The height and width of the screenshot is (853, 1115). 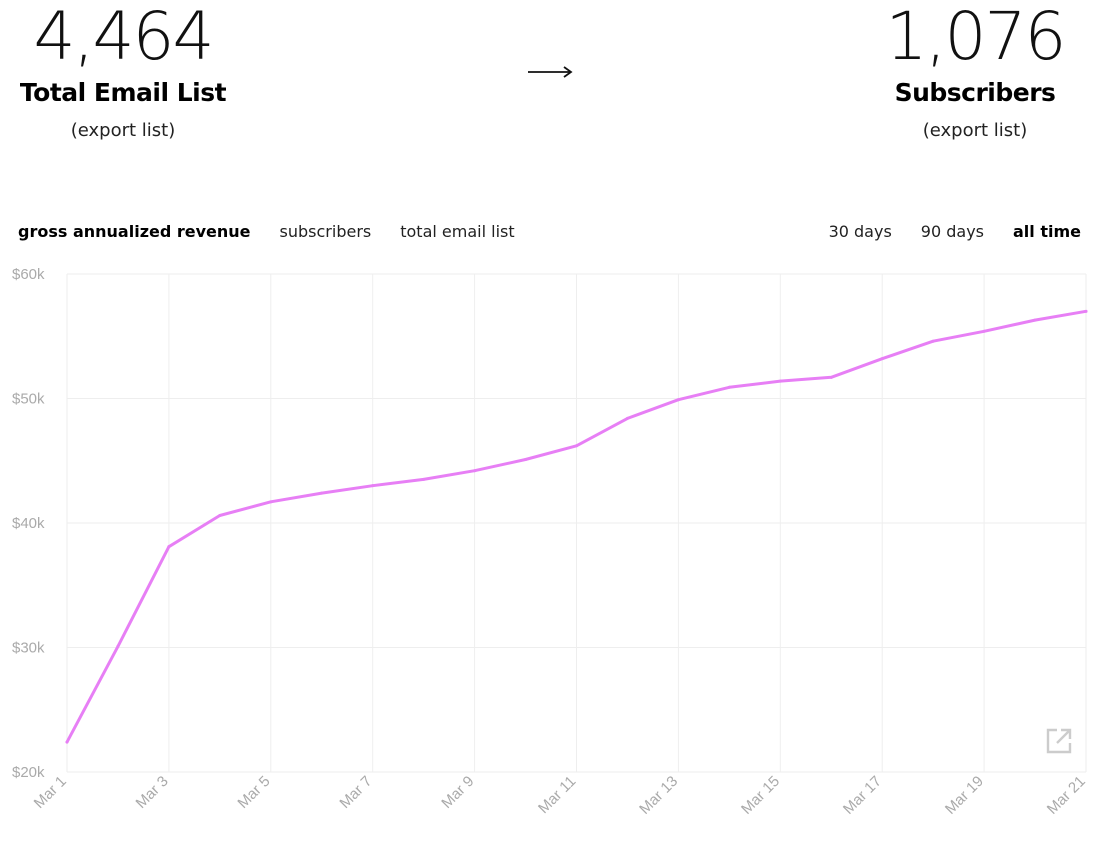 I want to click on range-30-days: 30 days, so click(x=860, y=231).